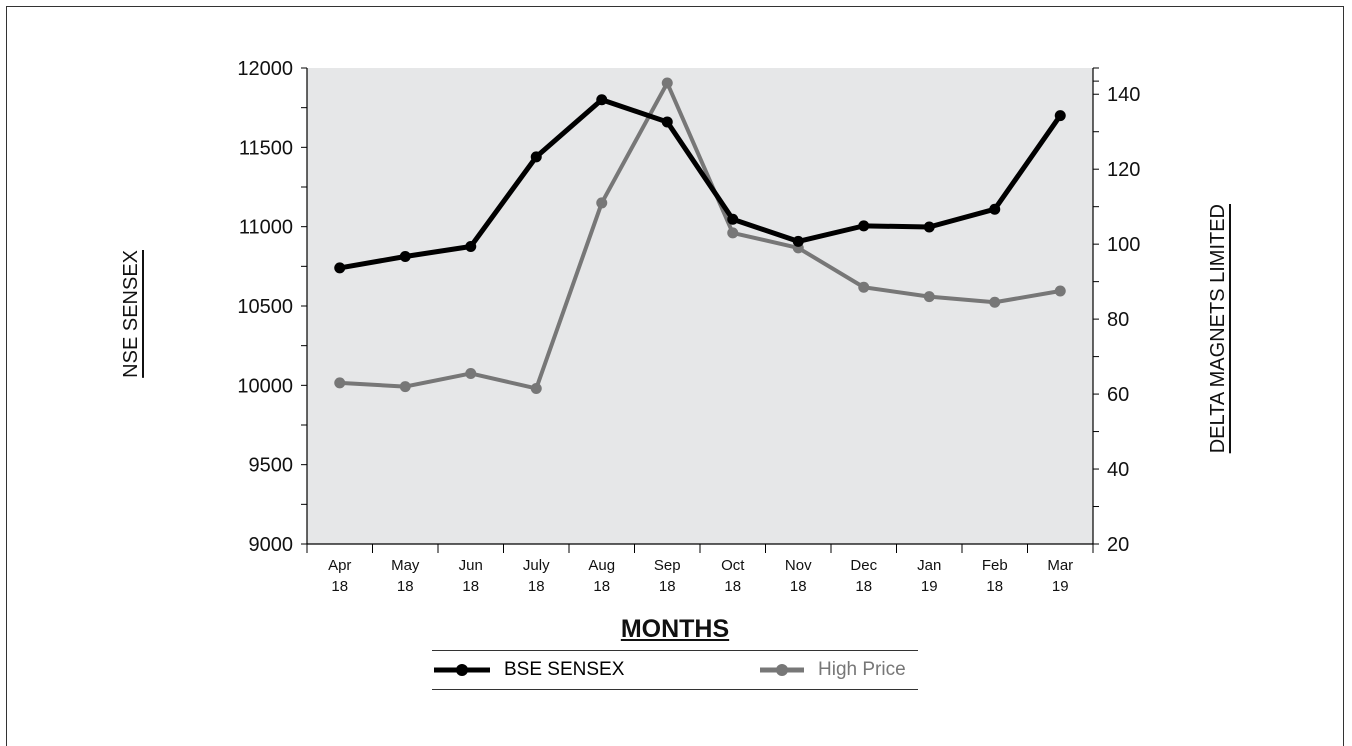 The image size is (1352, 746). What do you see at coordinates (462, 670) in the screenshot?
I see `legend-swatch-bse-sensex` at bounding box center [462, 670].